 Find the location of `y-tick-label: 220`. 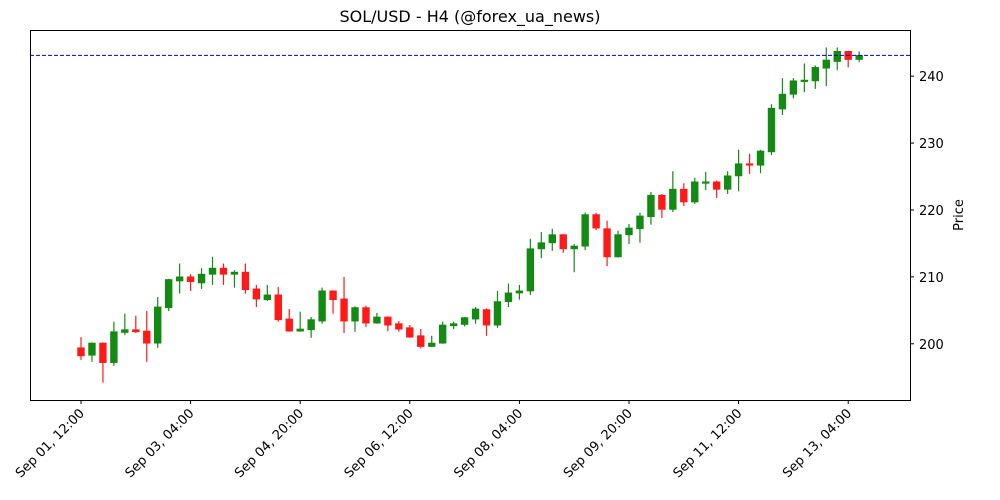

y-tick-label: 220 is located at coordinates (931, 211).